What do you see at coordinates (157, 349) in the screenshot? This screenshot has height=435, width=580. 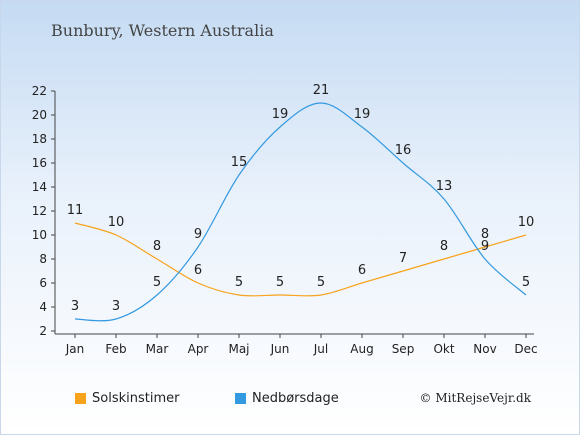 I see `x-tick-label: Mar` at bounding box center [157, 349].